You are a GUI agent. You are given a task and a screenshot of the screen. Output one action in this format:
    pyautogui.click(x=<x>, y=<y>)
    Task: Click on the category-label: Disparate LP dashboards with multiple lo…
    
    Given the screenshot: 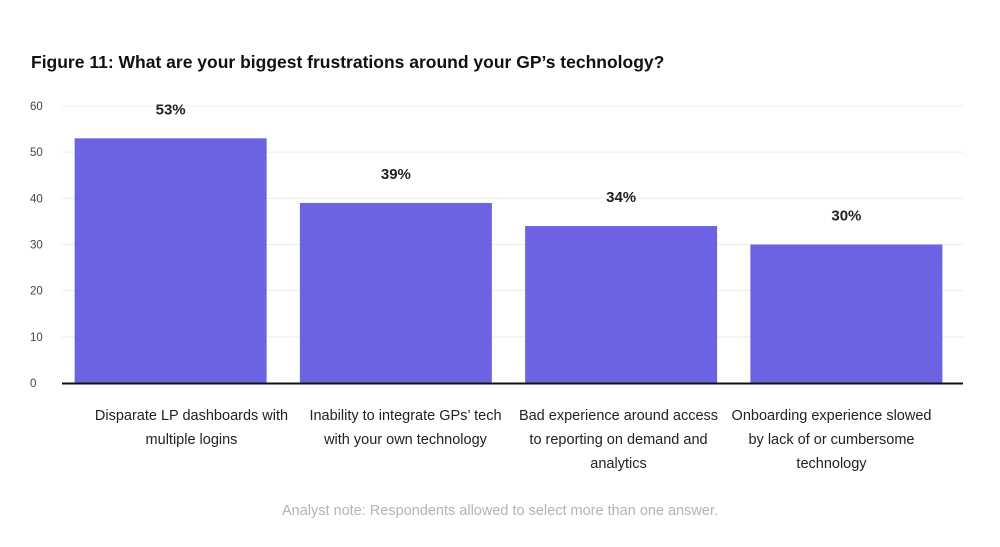 What is the action you would take?
    pyautogui.click(x=191, y=428)
    